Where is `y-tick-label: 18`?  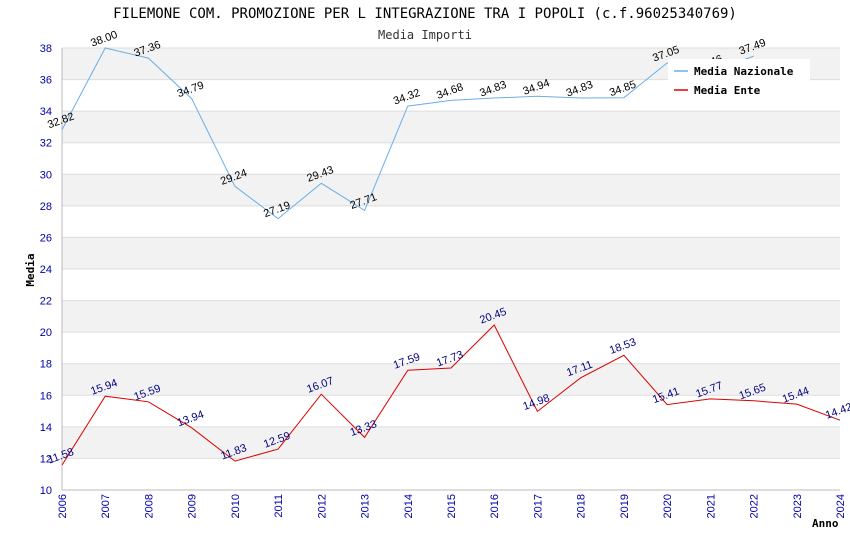 y-tick-label: 18 is located at coordinates (46, 365).